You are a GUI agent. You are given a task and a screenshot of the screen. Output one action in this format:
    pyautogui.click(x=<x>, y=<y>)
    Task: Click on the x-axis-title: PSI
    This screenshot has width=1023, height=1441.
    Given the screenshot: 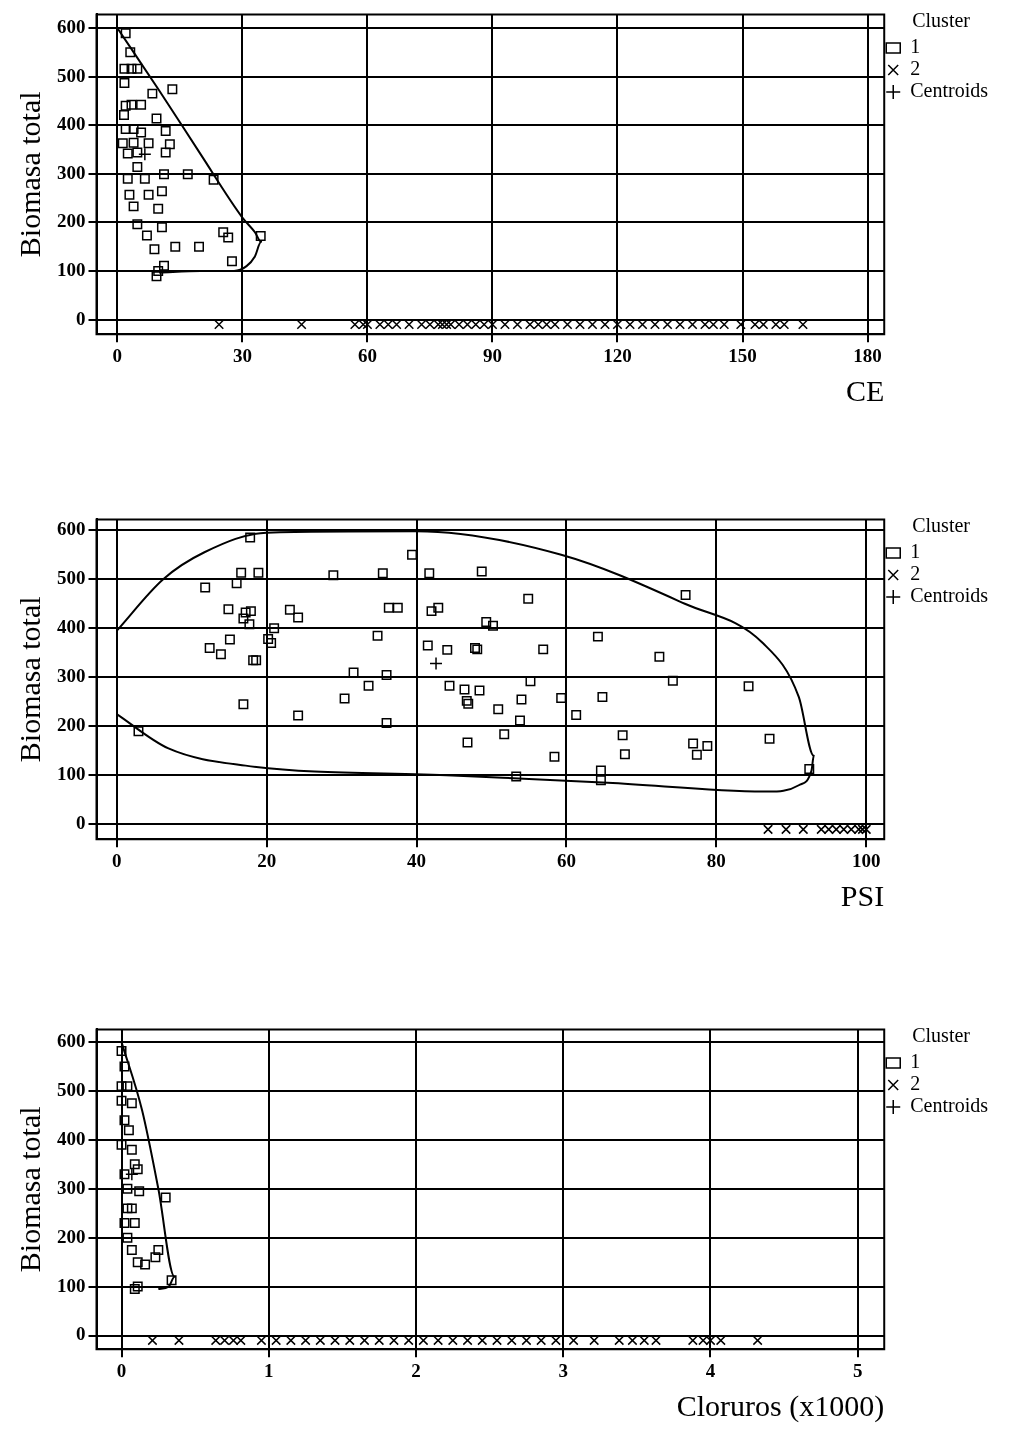 What is the action you would take?
    pyautogui.click(x=862, y=895)
    